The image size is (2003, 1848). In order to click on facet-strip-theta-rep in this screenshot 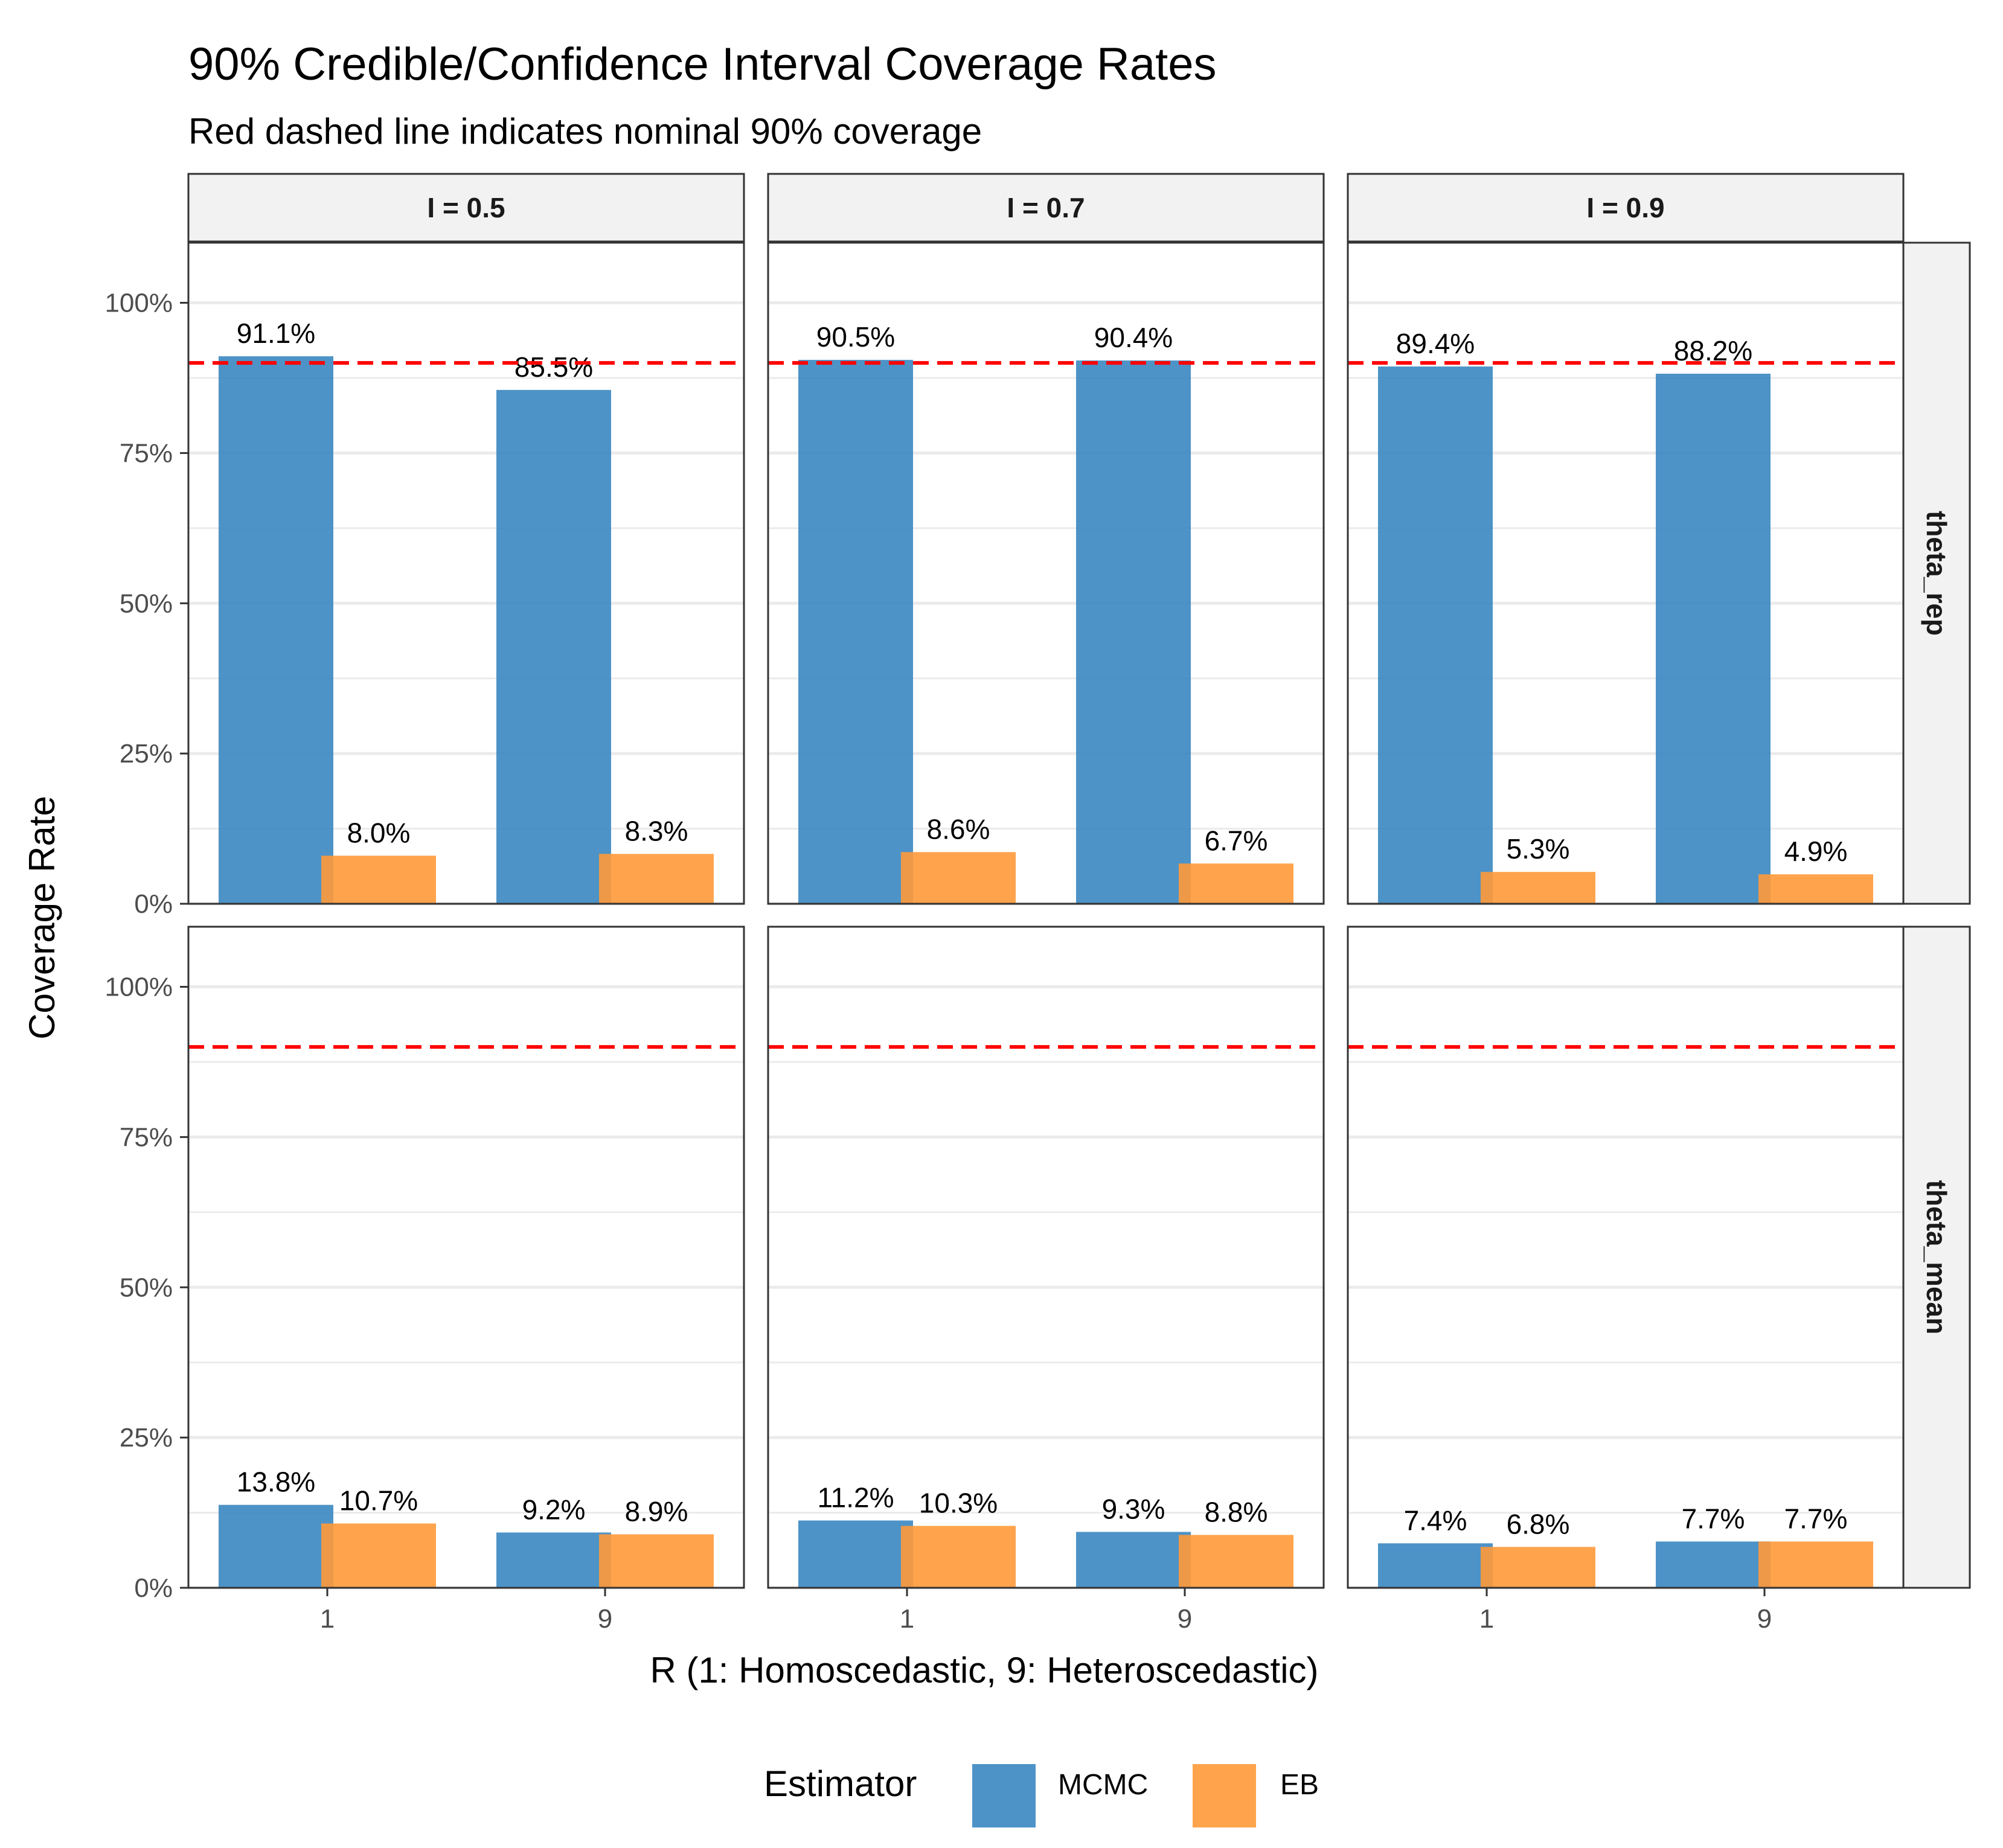, I will do `click(1936, 573)`.